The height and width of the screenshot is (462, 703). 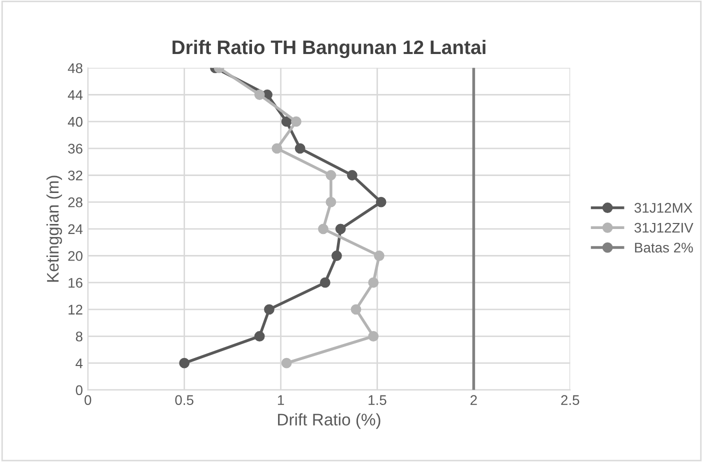 I want to click on x-tick-label: 2, so click(x=473, y=400).